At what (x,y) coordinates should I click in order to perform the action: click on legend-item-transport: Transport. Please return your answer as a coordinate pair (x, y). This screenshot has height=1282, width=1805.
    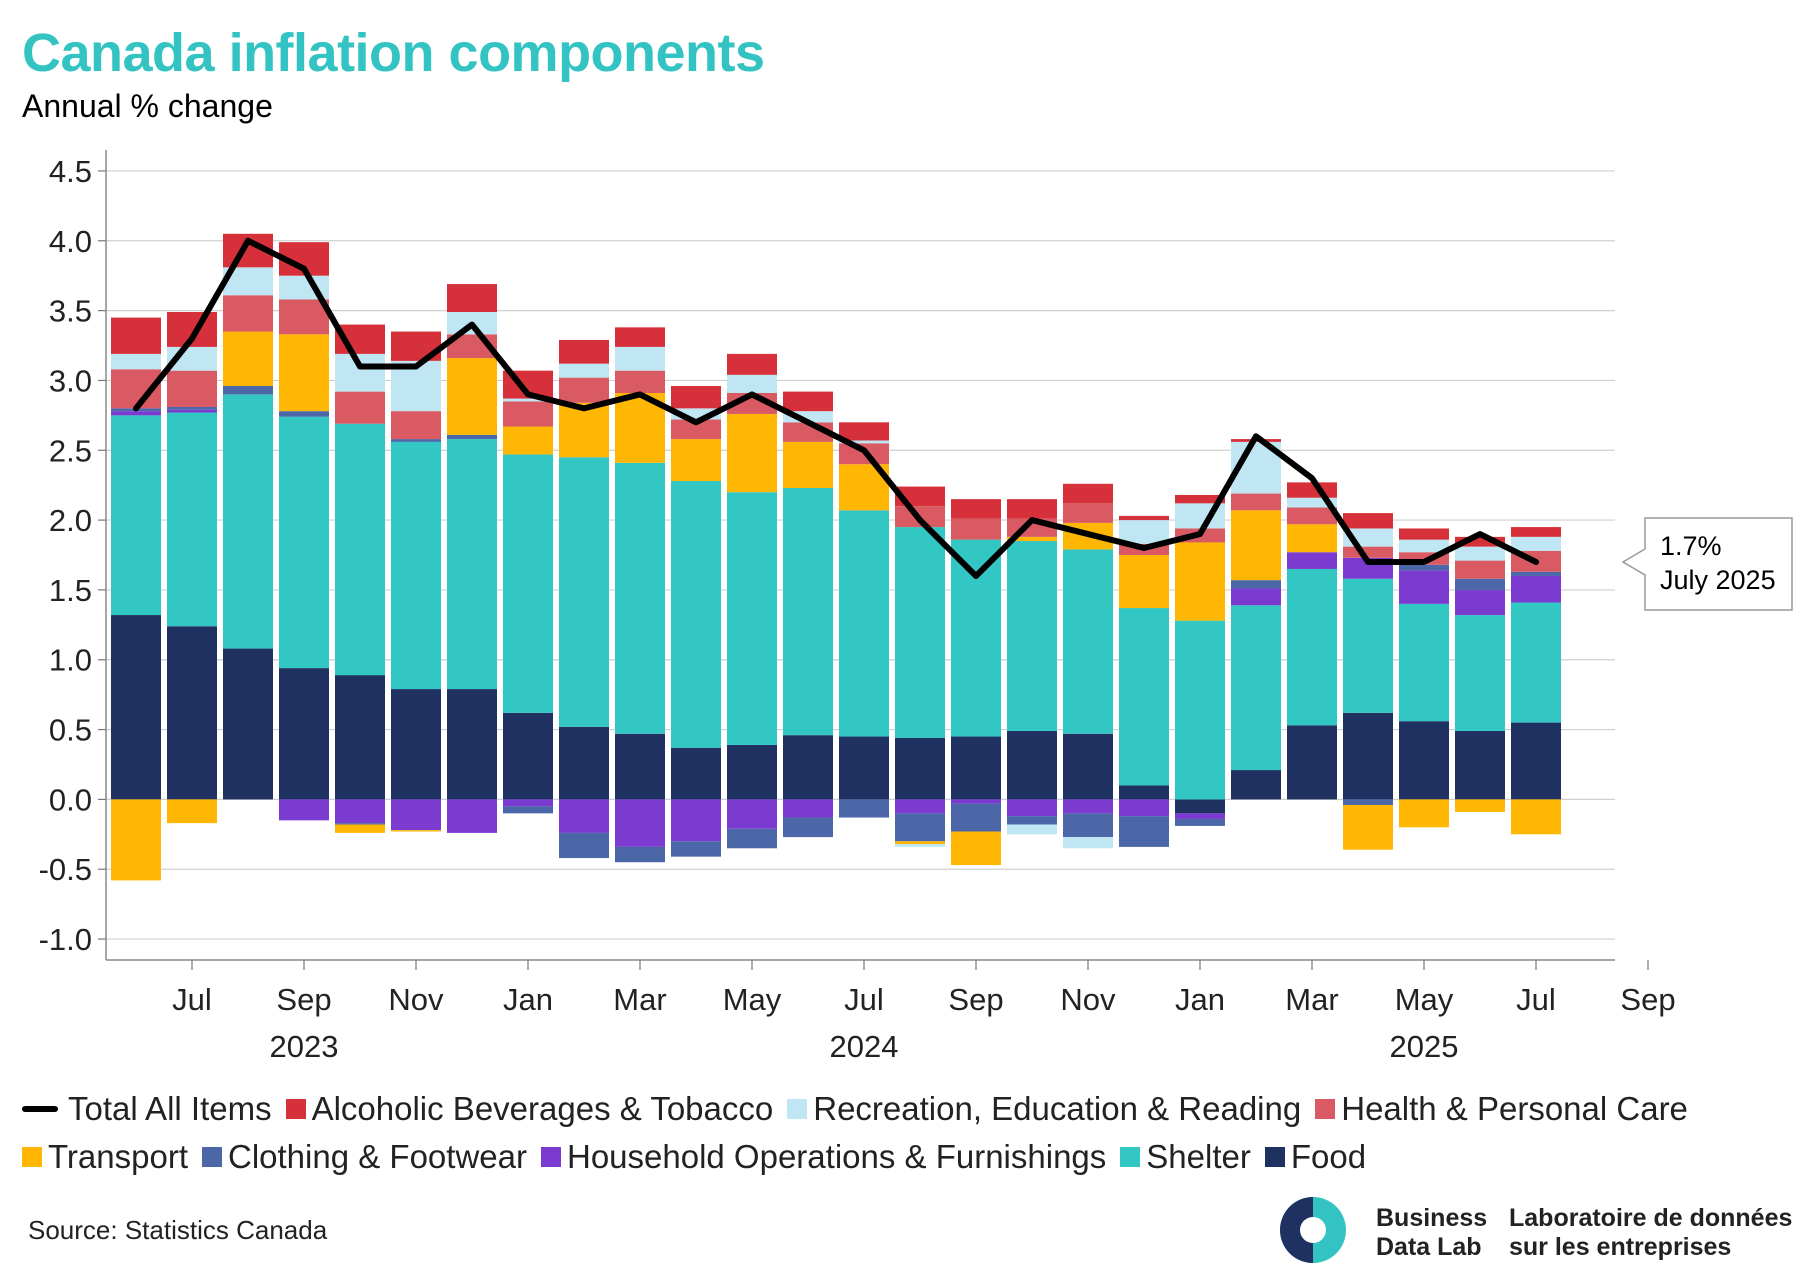
    Looking at the image, I should click on (105, 1157).